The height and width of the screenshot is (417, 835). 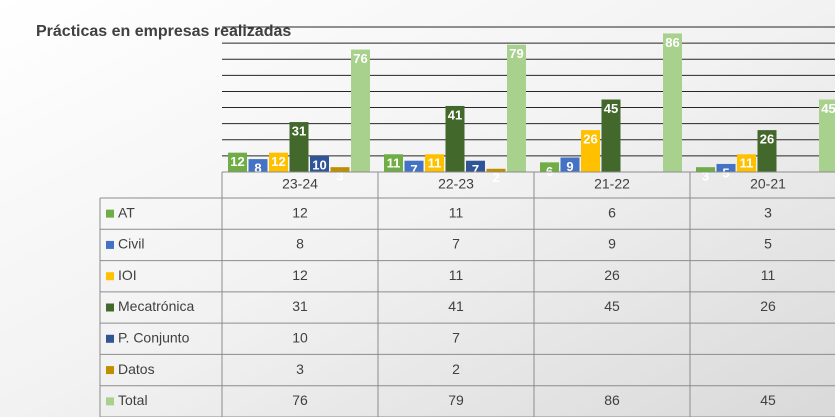 What do you see at coordinates (154, 337) in the screenshot?
I see `legend-label: P. Conjunto` at bounding box center [154, 337].